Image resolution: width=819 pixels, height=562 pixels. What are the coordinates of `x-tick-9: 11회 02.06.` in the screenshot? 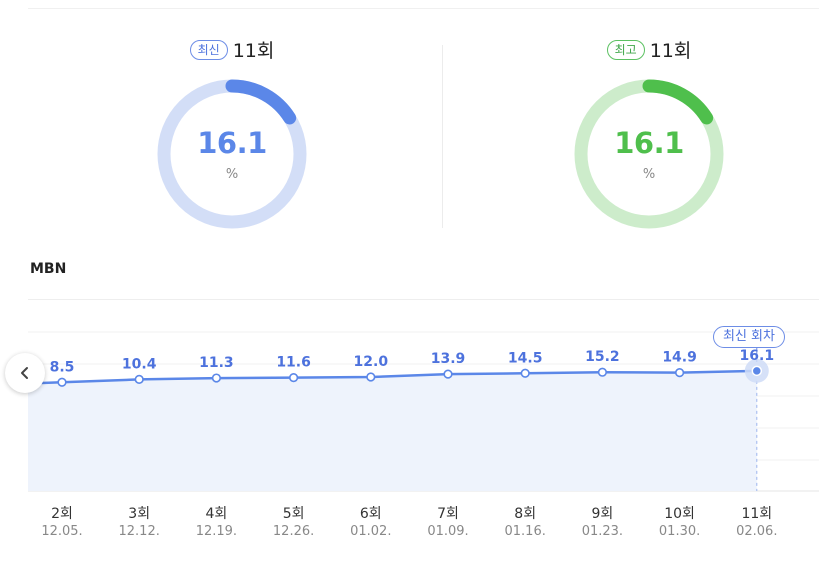 It's located at (757, 523).